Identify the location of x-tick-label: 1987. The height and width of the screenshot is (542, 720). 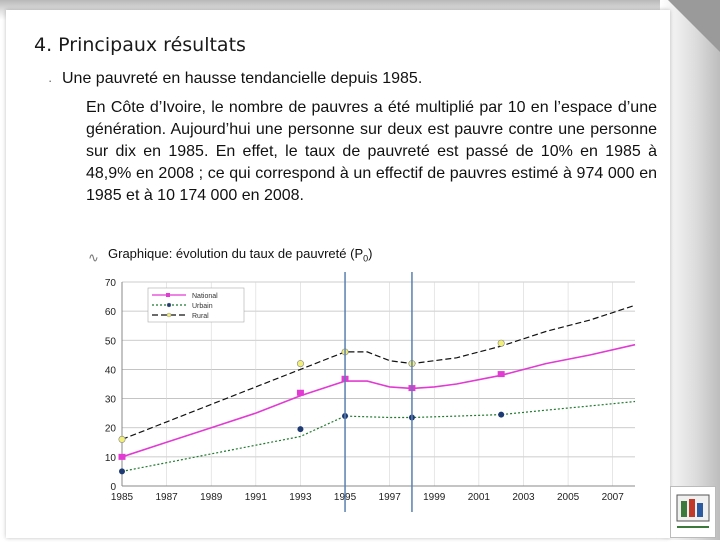
(166, 497).